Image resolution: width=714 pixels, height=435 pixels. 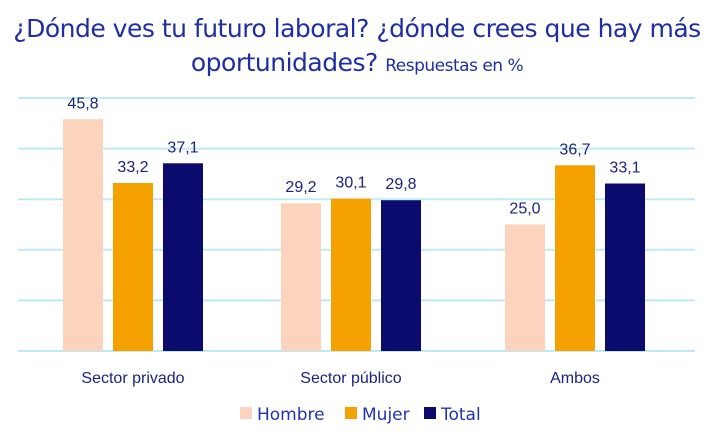 I want to click on category-label: Sector público, so click(x=350, y=378).